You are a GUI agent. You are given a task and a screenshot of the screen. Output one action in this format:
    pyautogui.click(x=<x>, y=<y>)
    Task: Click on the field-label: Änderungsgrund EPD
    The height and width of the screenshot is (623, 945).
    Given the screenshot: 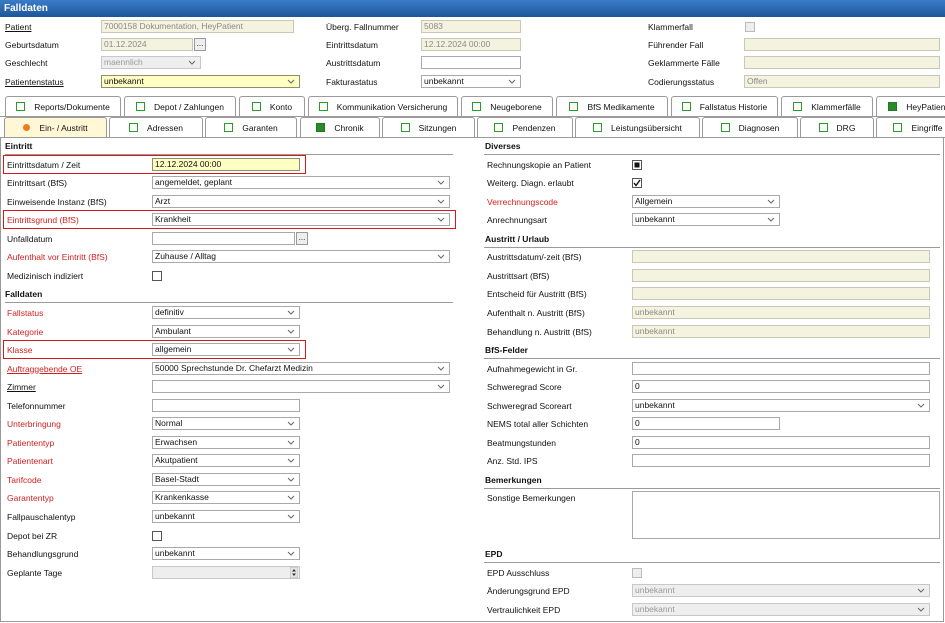 What is the action you would take?
    pyautogui.click(x=528, y=591)
    